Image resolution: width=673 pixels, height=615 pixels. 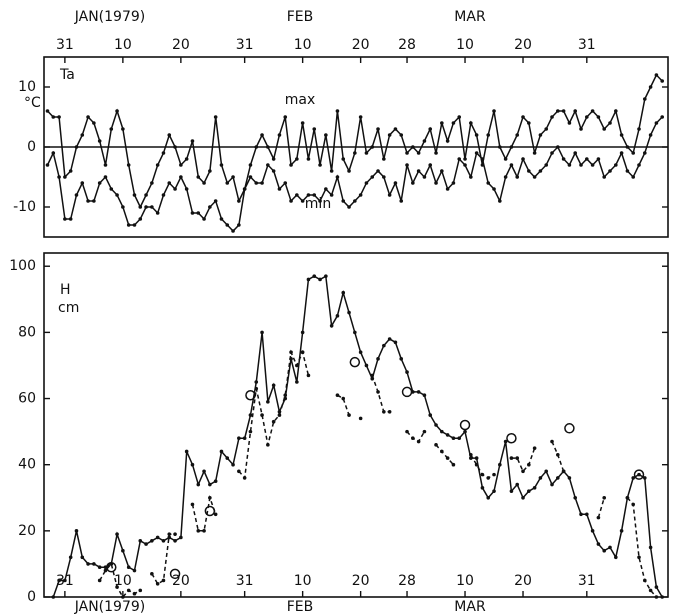 What do you see at coordinates (68, 308) in the screenshot?
I see `y-axis-unit: cm` at bounding box center [68, 308].